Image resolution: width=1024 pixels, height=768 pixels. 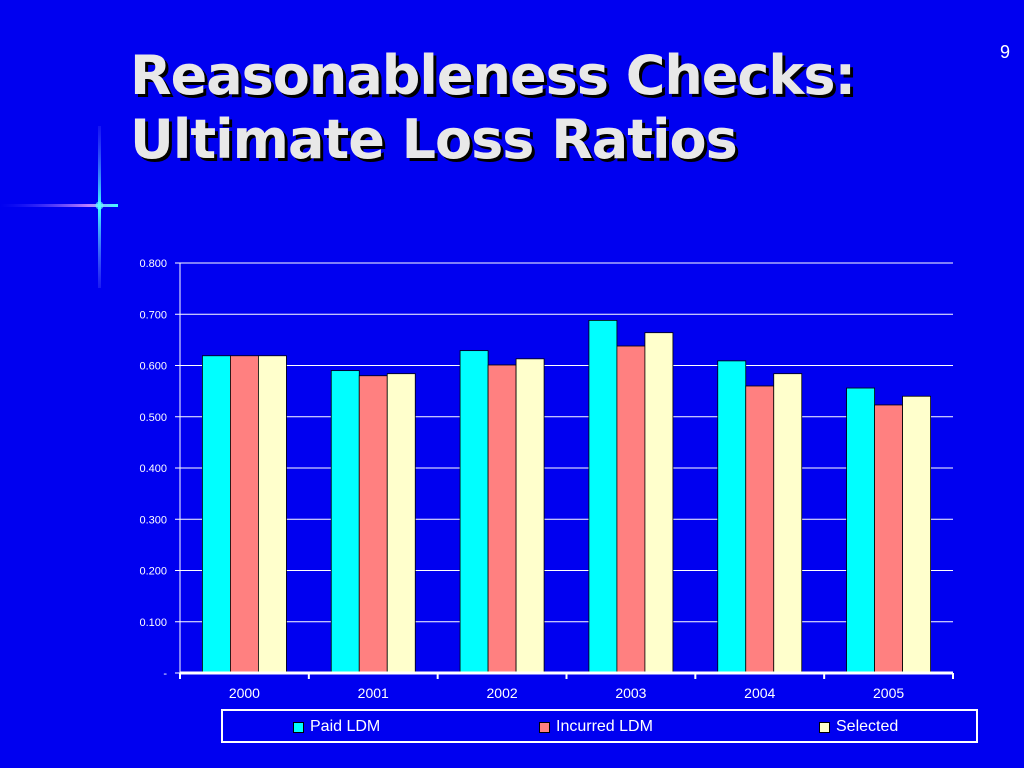 What do you see at coordinates (153, 264) in the screenshot?
I see `y-tick-label: 0.800` at bounding box center [153, 264].